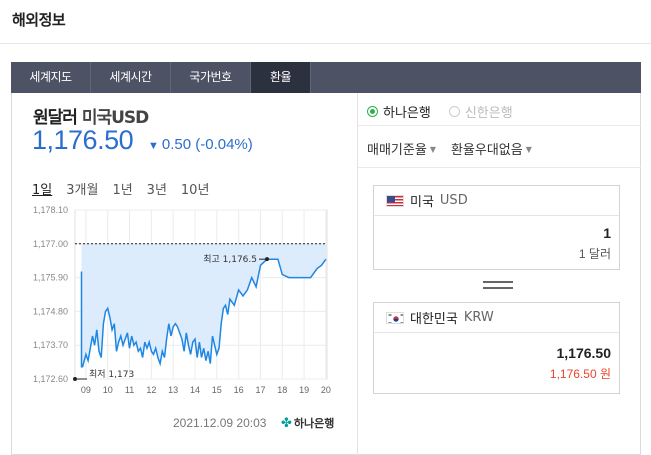 This screenshot has height=455, width=651. What do you see at coordinates (282, 390) in the screenshot?
I see `x-tick-label: 18` at bounding box center [282, 390].